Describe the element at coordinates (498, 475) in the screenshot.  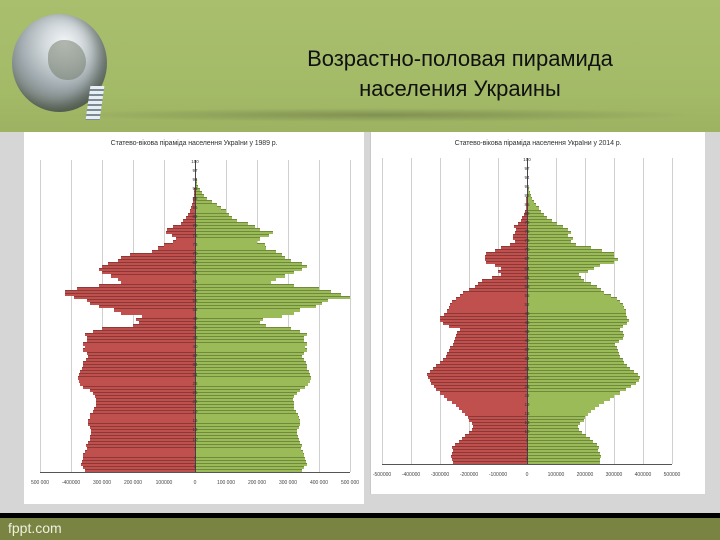
I see `x-tick-label: -100000` at that location.